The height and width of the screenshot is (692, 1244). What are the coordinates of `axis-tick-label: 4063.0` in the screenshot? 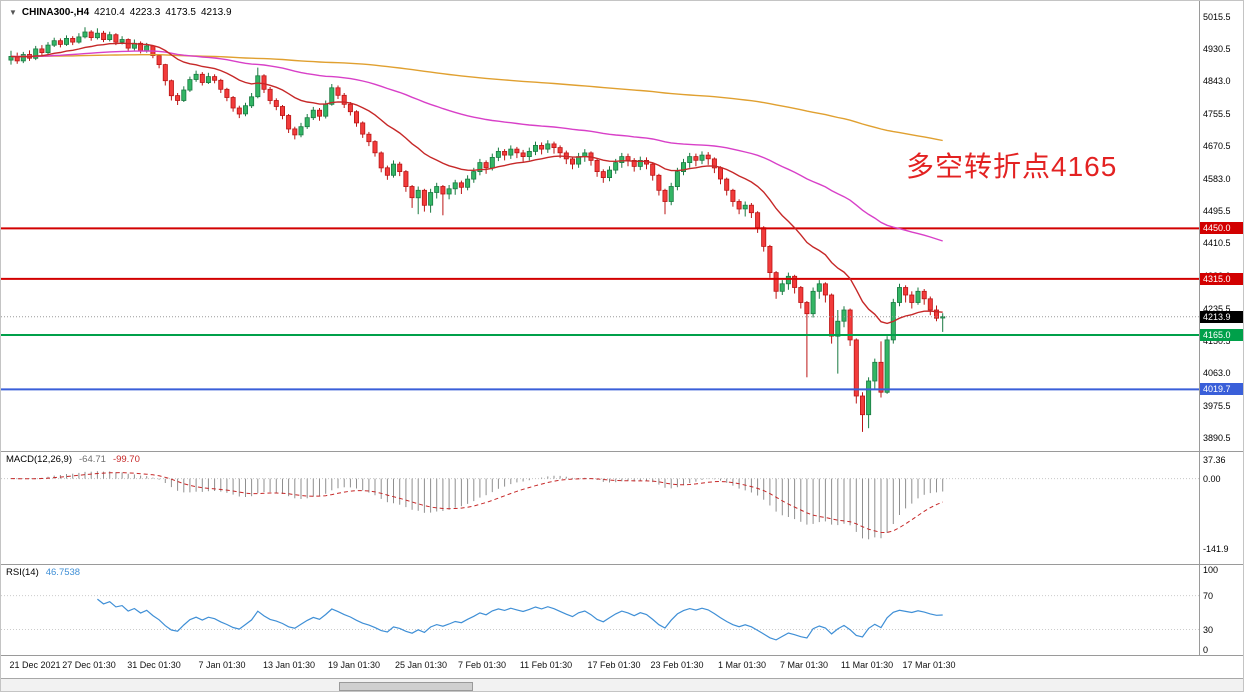 It's located at (1217, 373).